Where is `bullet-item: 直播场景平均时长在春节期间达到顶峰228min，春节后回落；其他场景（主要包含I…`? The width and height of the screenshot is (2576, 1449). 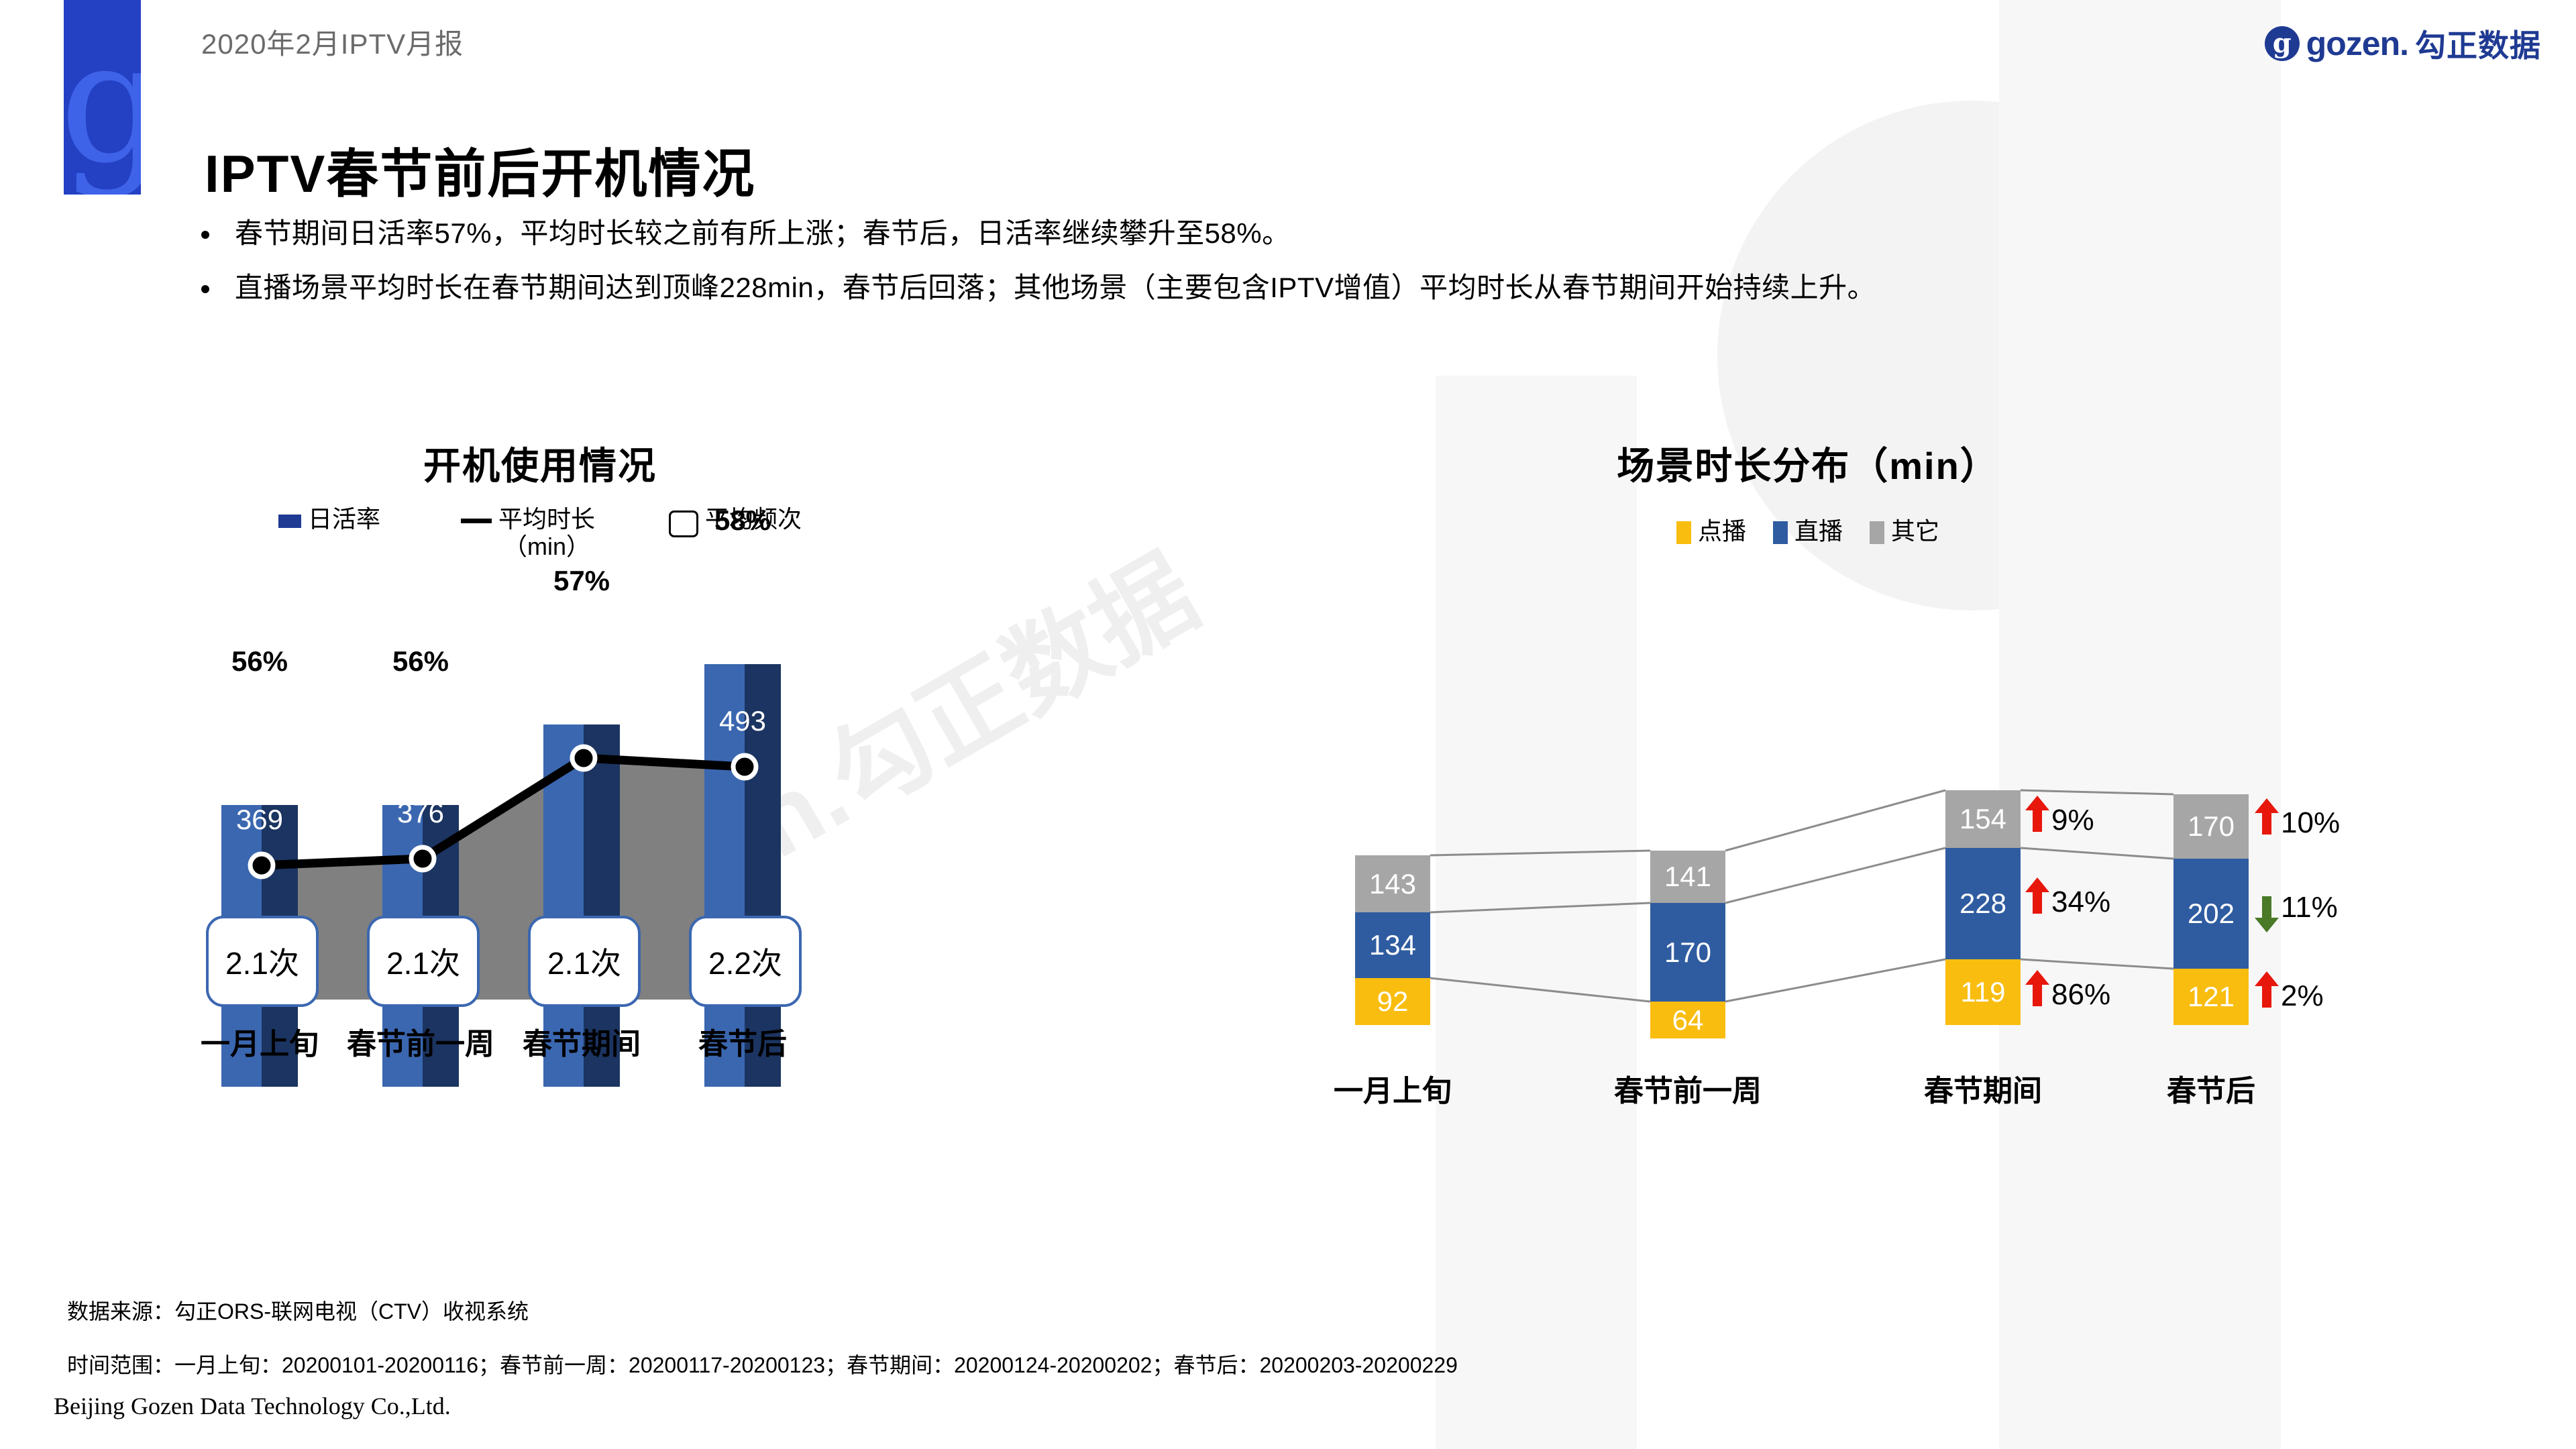
bullet-item: 直播场景平均时长在春节期间达到顶峰228min，春节后回落；其他场景（主要包含I… is located at coordinates (1038, 288).